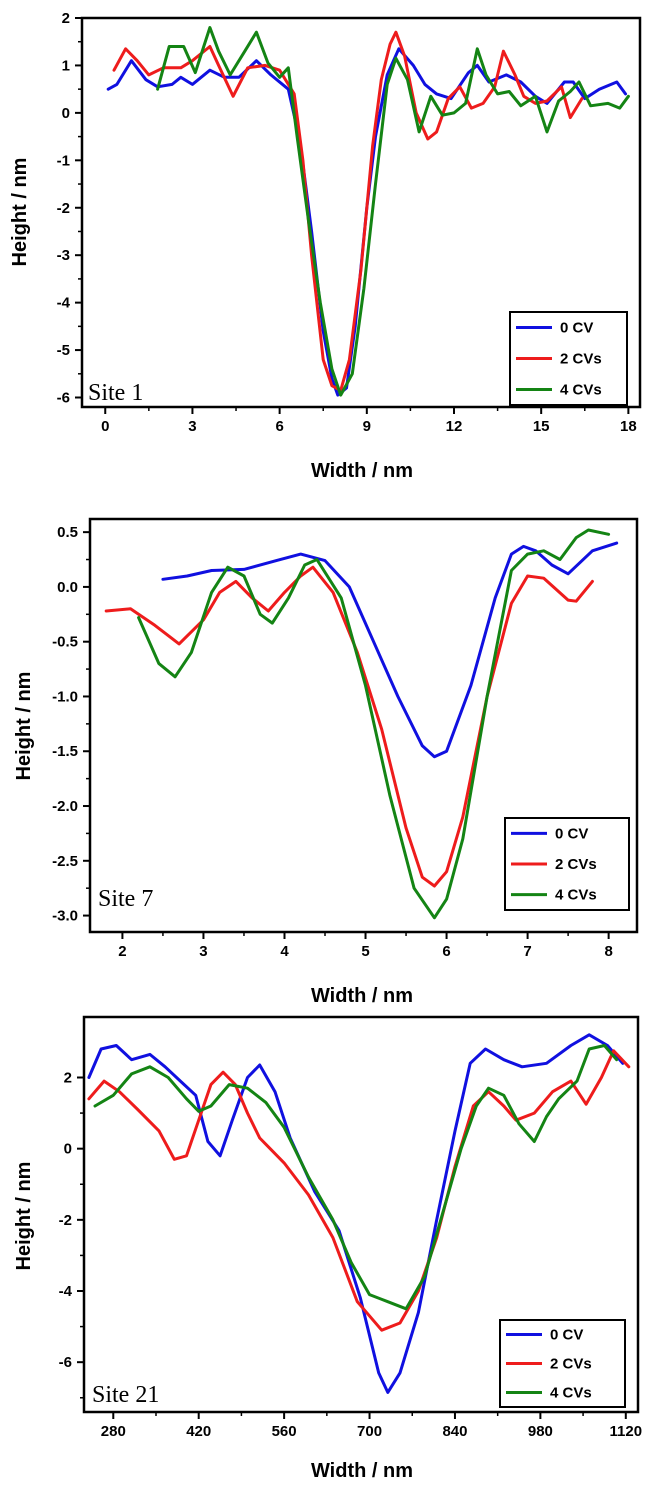 This screenshot has height=1486, width=646. What do you see at coordinates (454, 426) in the screenshot?
I see `x-tick-label: 12` at bounding box center [454, 426].